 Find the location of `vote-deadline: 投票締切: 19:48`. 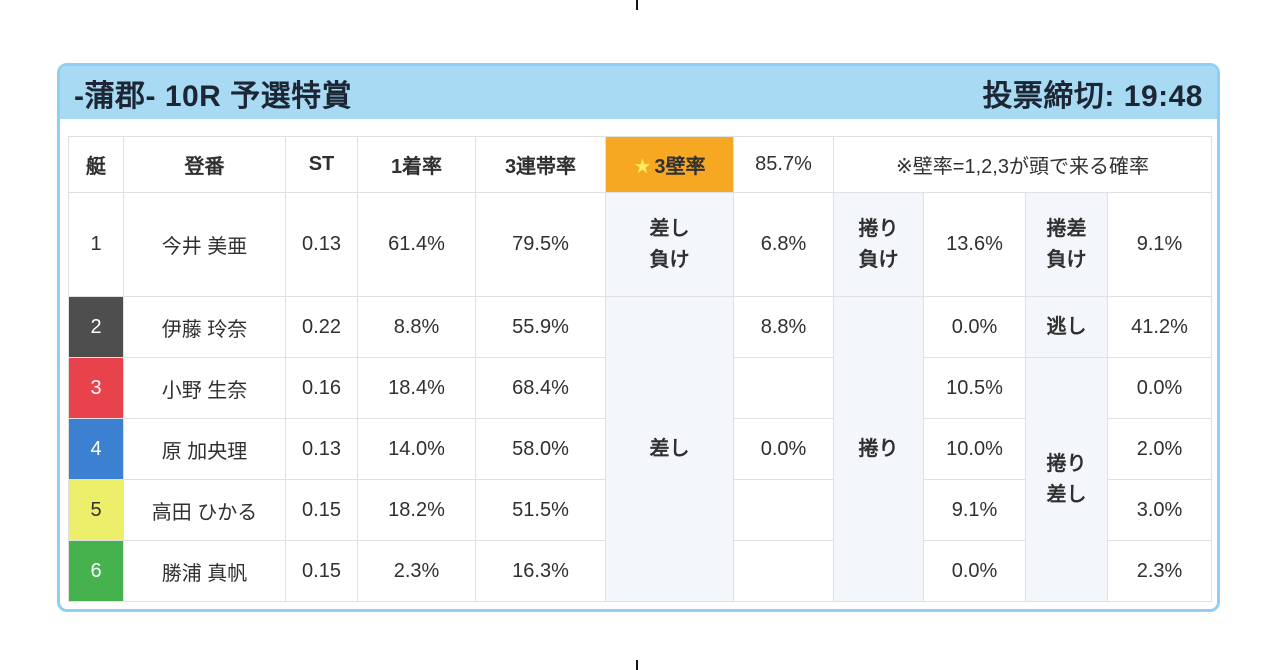

vote-deadline: 投票締切: 19:48 is located at coordinates (1092, 96).